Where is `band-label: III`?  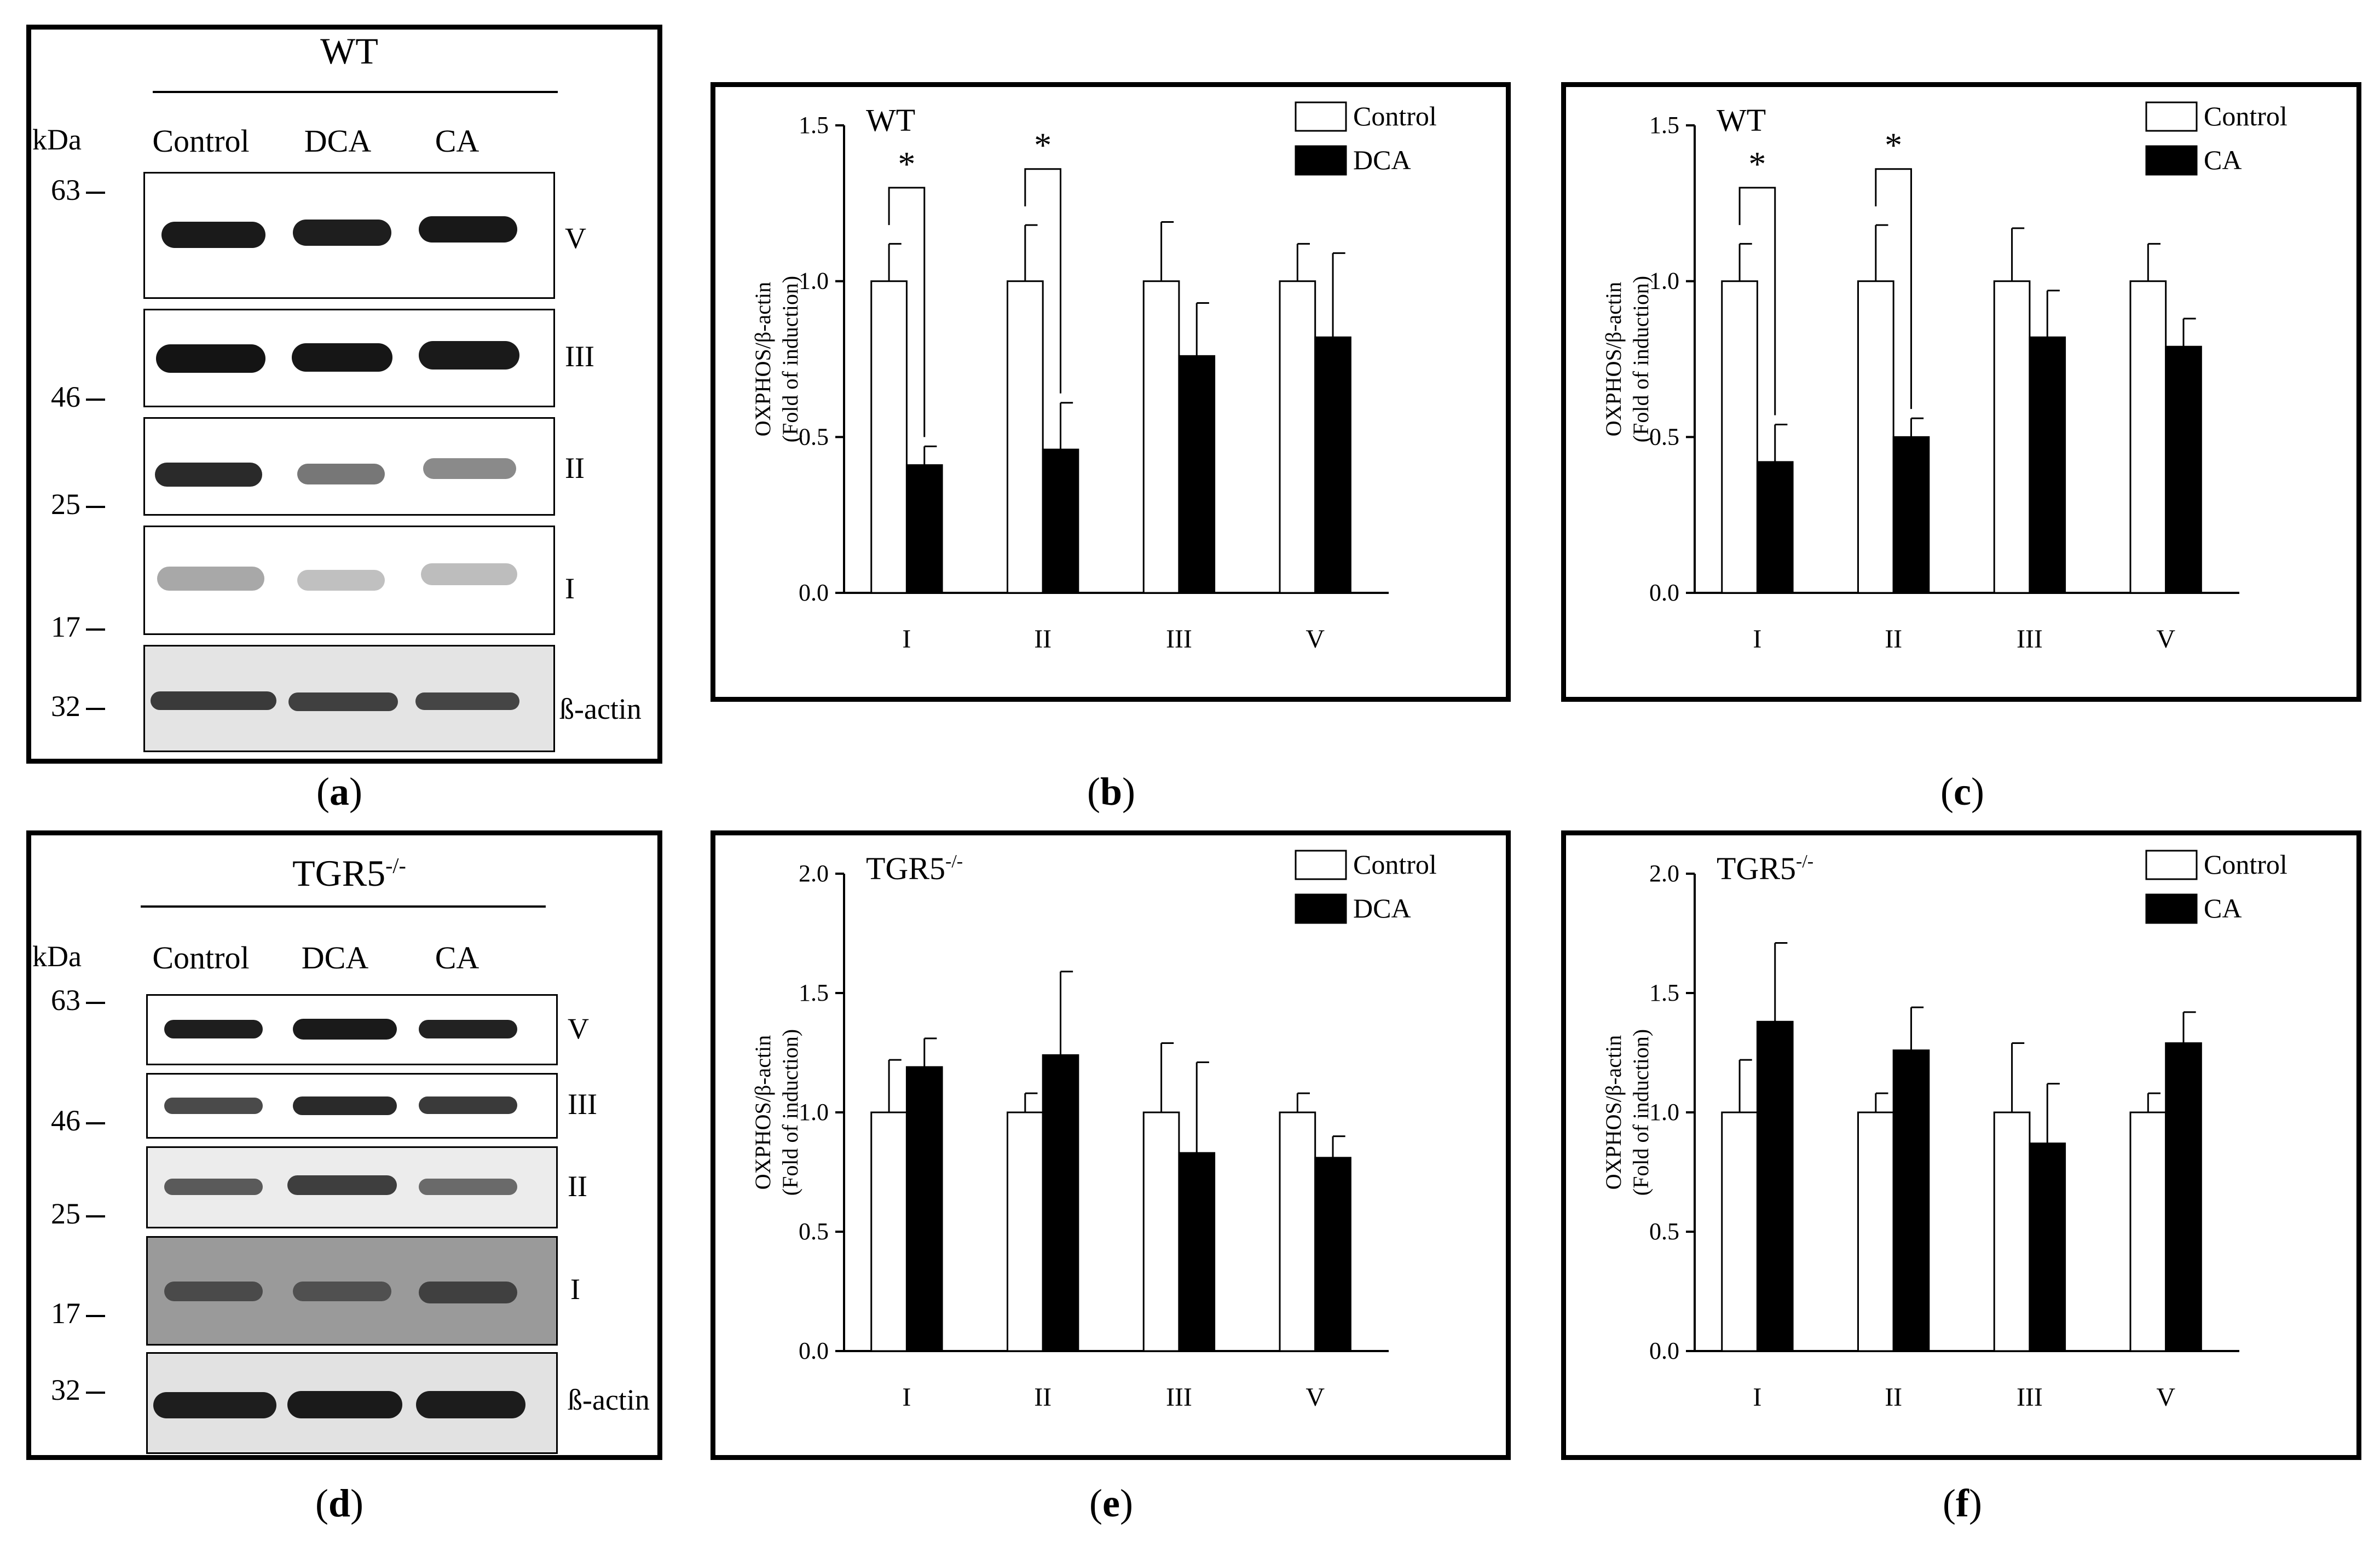
band-label: III is located at coordinates (582, 1104).